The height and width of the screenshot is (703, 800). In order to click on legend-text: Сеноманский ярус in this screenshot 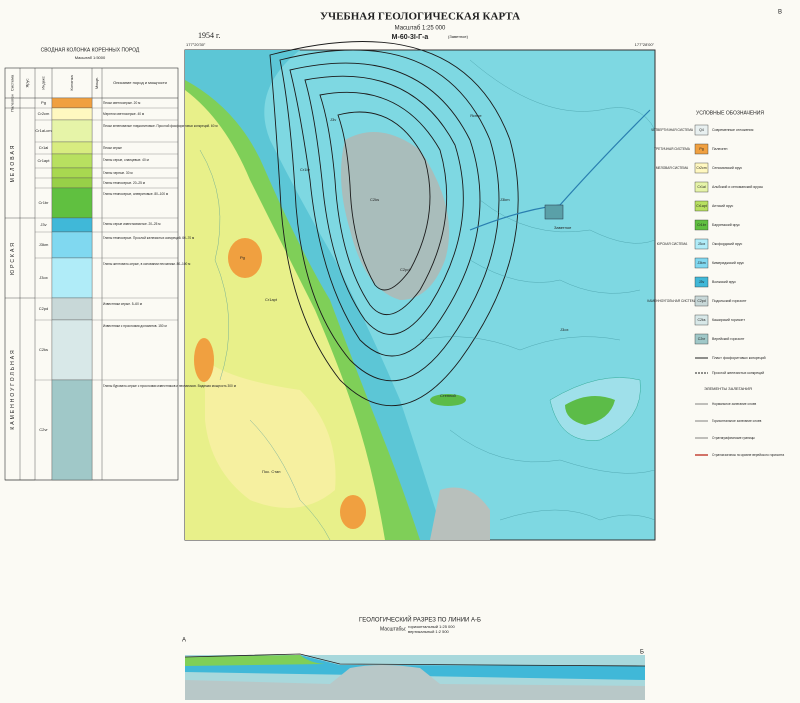, I will do `click(727, 168)`.